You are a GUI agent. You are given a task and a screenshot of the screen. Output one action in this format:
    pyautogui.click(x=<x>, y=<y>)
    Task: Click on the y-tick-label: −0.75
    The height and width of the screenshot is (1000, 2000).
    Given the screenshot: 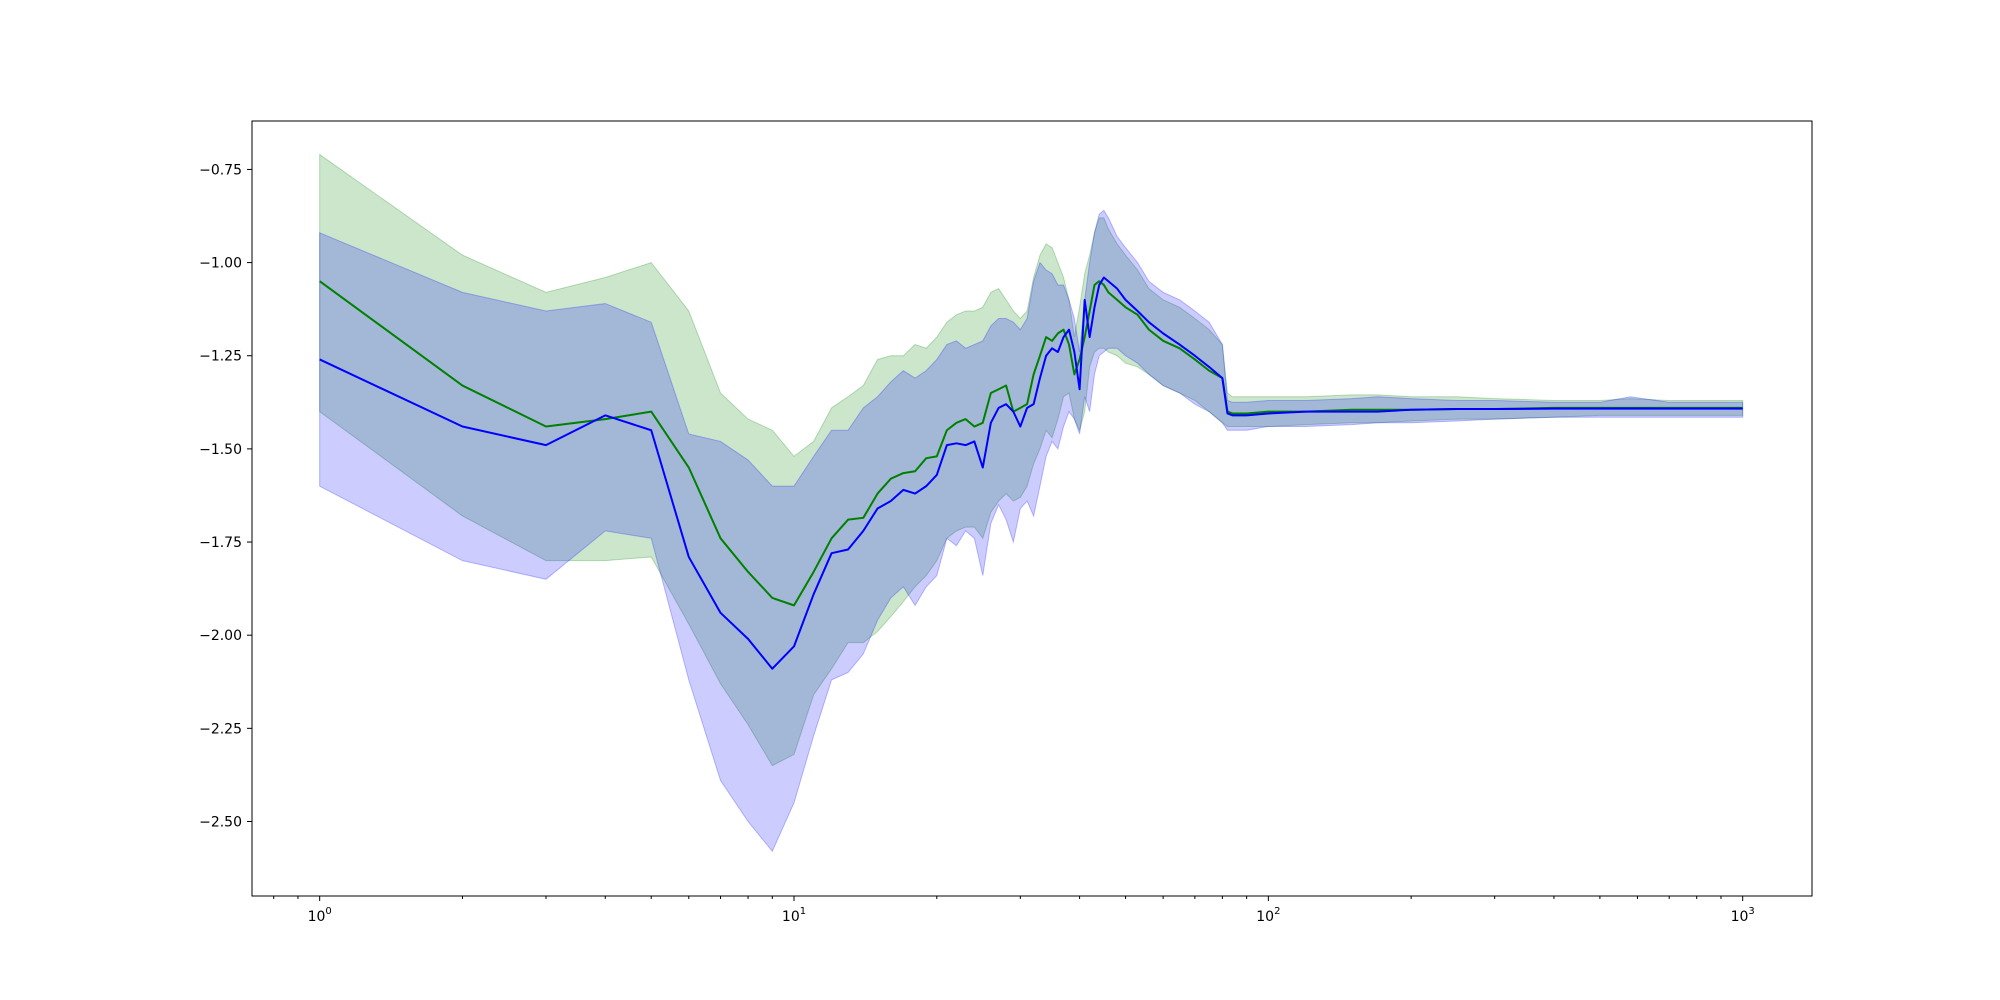 What is the action you would take?
    pyautogui.click(x=220, y=170)
    